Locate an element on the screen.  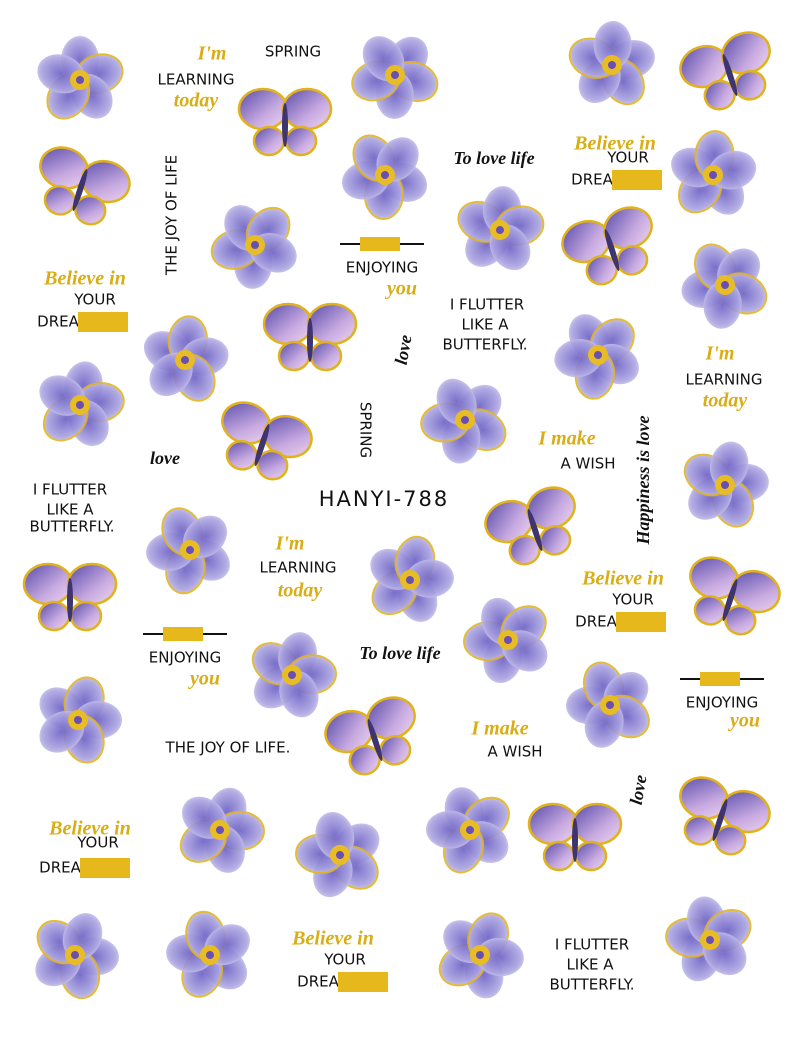
sticker-text: love is located at coordinates (165, 458).